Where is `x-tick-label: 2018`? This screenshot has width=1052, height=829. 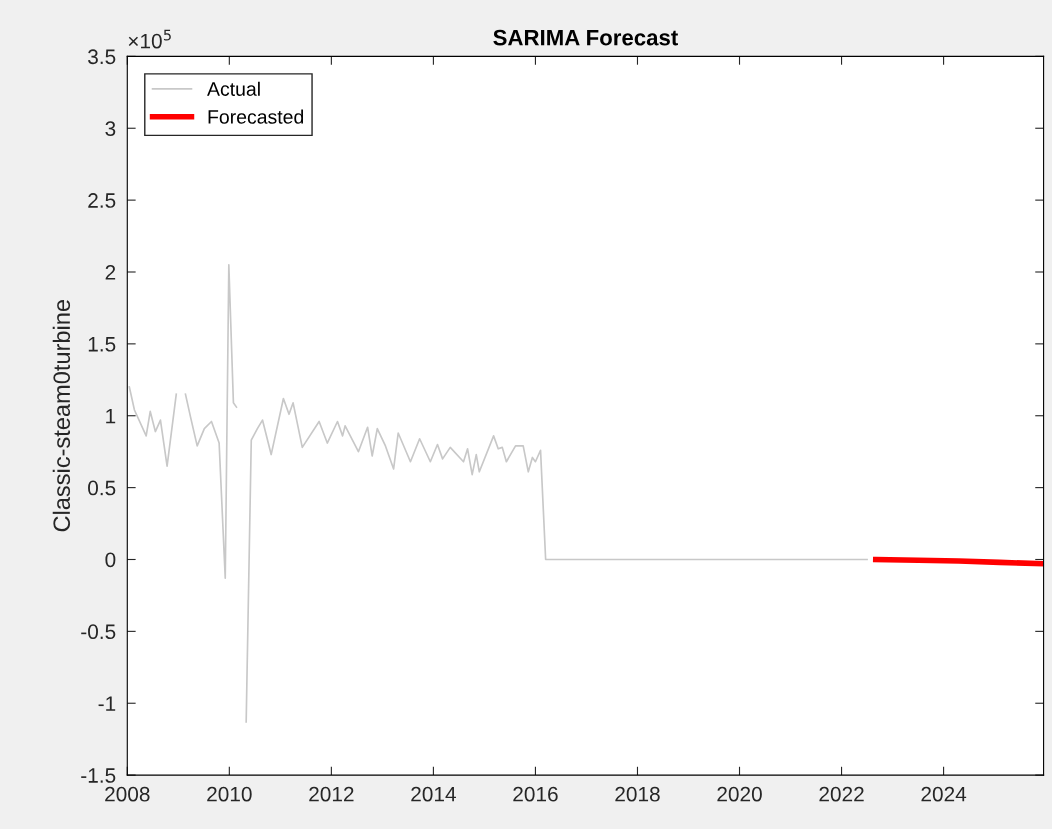
x-tick-label: 2018 is located at coordinates (637, 794).